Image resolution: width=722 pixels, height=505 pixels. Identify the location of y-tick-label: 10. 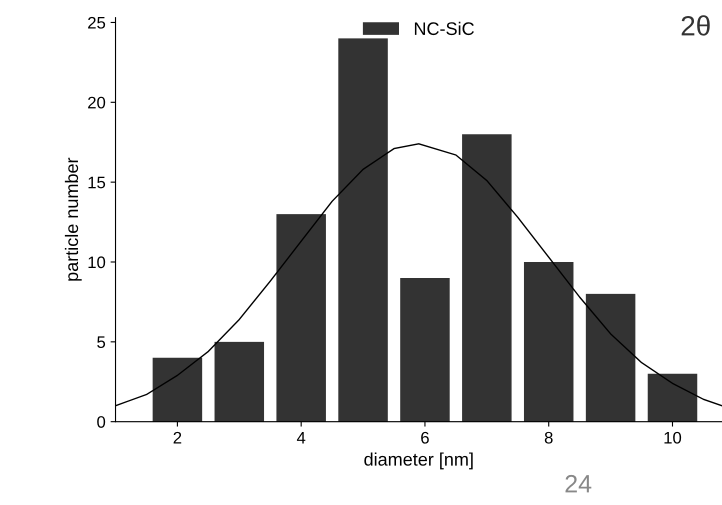
(97, 262).